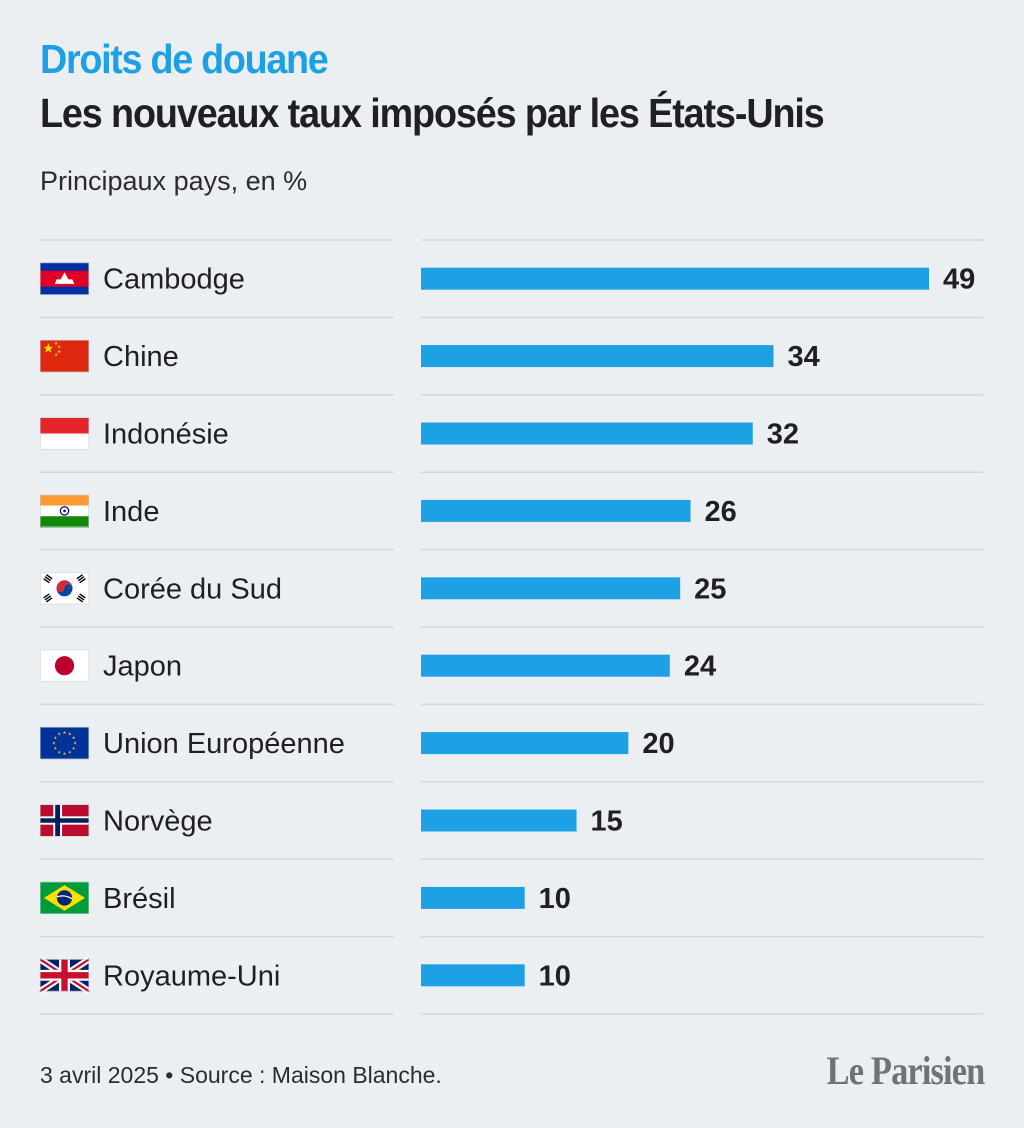  Describe the element at coordinates (184, 59) in the screenshot. I see `chart-kicker: Droits de douane` at that location.